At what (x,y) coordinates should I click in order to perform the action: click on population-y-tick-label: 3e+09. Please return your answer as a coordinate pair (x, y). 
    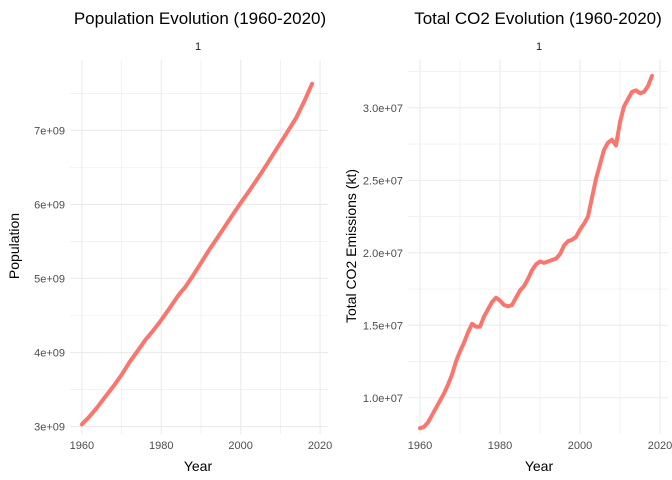
    Looking at the image, I should click on (49, 428).